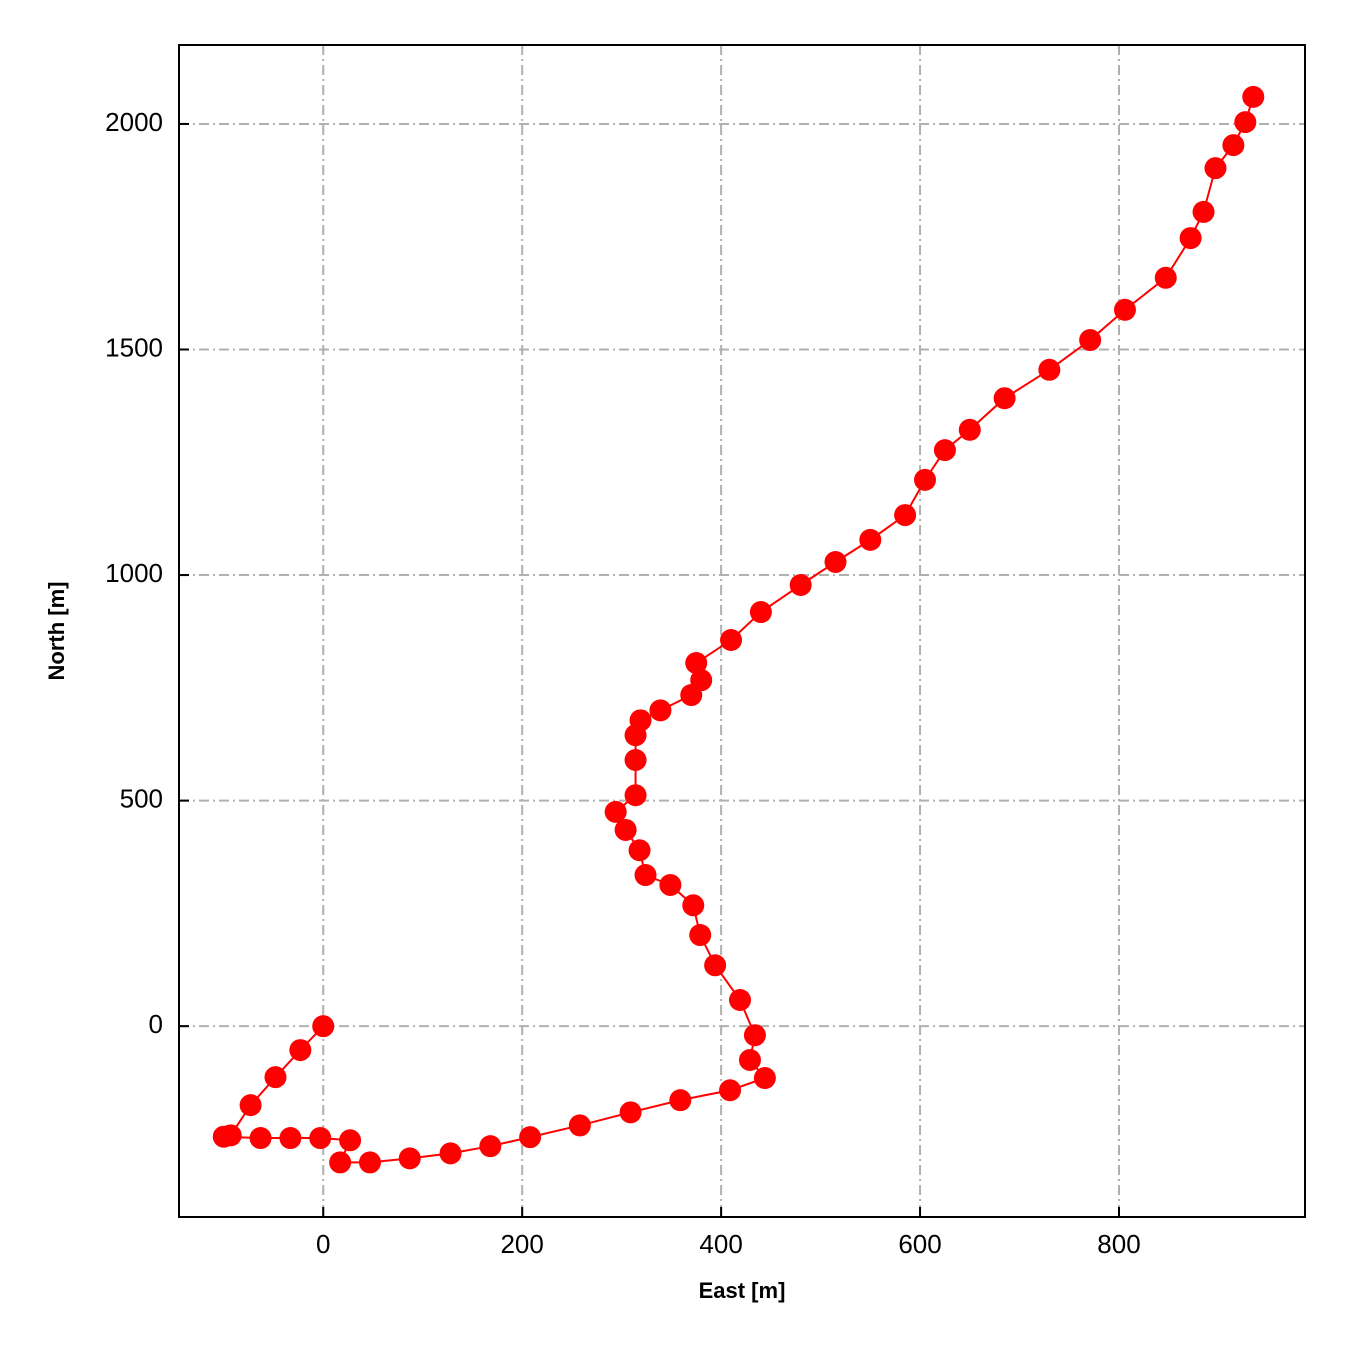 This screenshot has height=1355, width=1350. Describe the element at coordinates (521, 1244) in the screenshot. I see `x-tick-label: 200` at that location.